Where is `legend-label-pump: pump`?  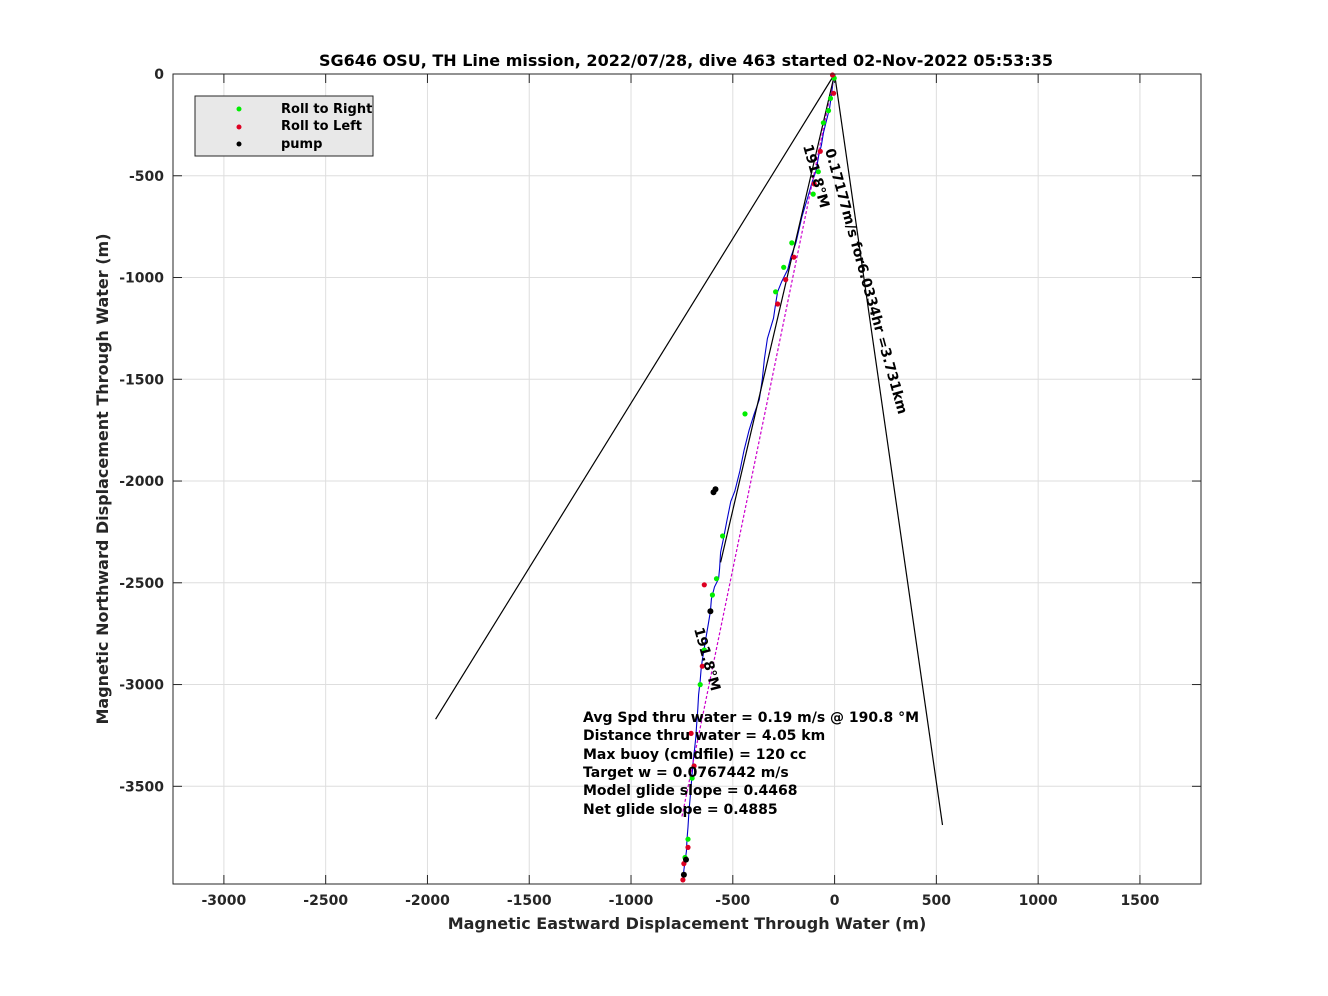
legend-label-pump: pump is located at coordinates (301, 144).